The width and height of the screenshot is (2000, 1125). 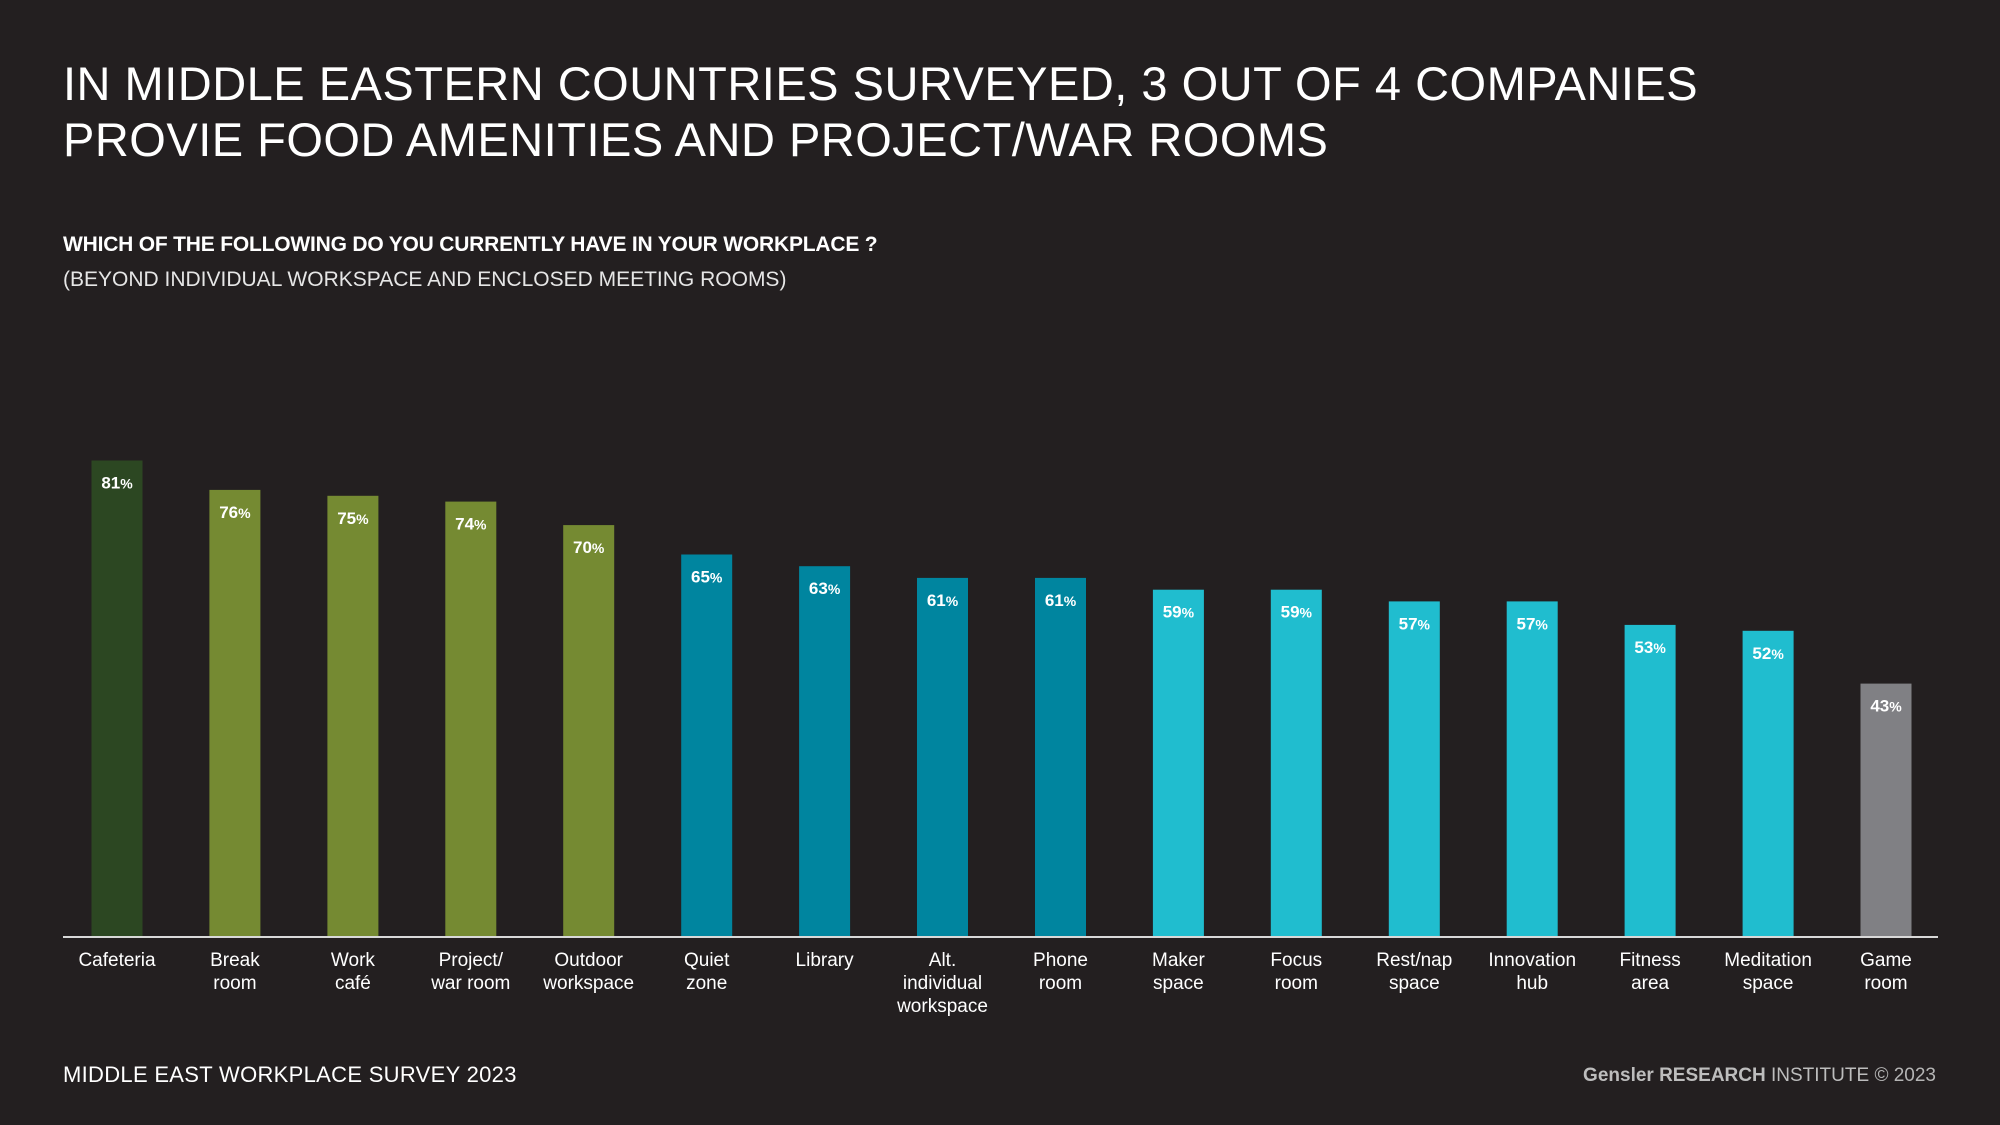 I want to click on brand-name: Gensler RESEARCH, so click(x=1674, y=1075).